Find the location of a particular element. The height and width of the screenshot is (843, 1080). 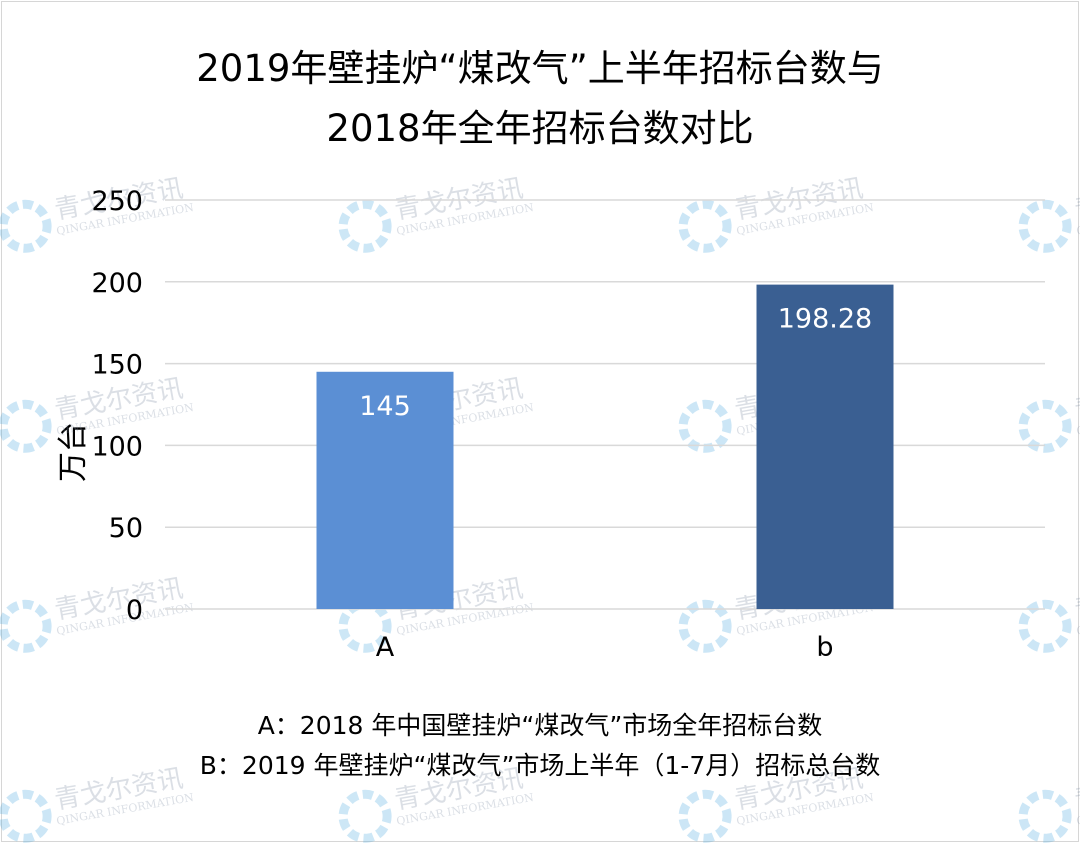

footnote-b: B：2019 年壁挂炉“煤改气”市场上半年（1-7月）招标总台数 is located at coordinates (540, 765).